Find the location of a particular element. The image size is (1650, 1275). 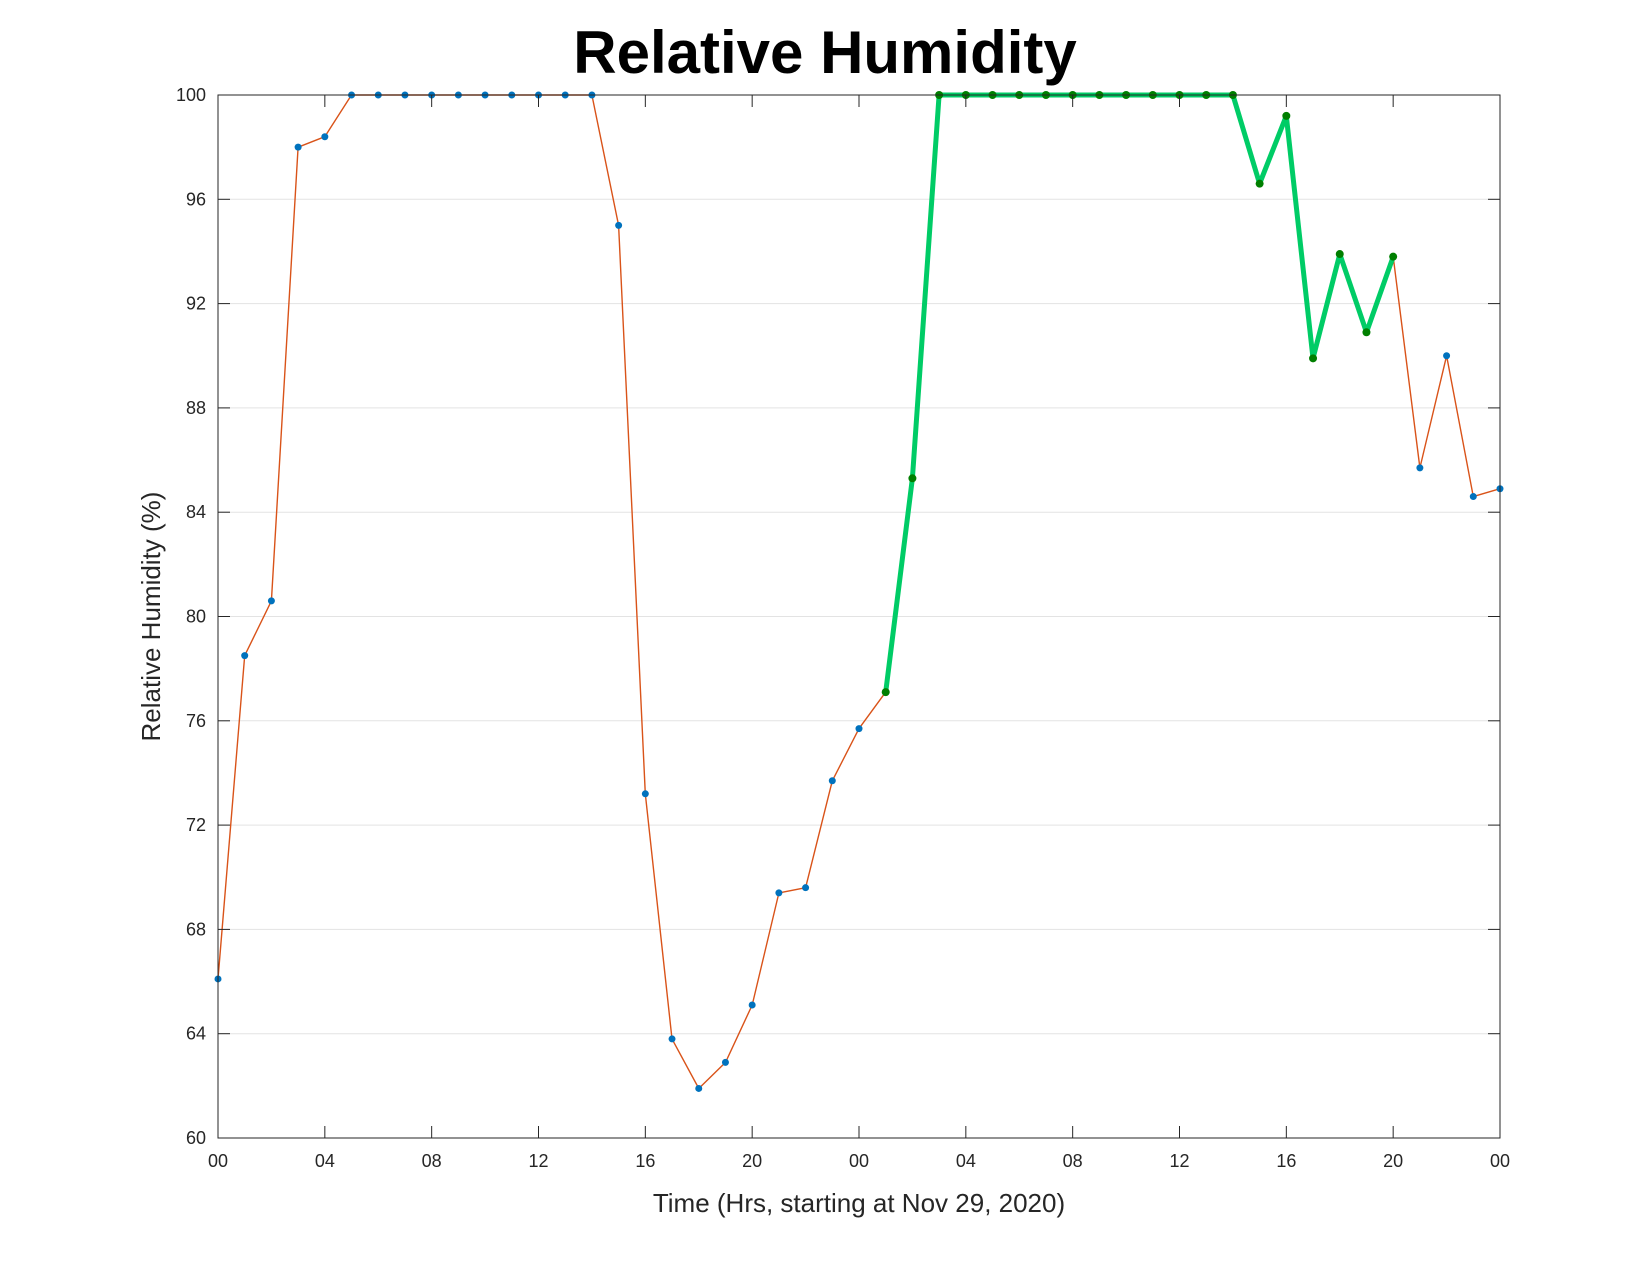

y-tick-label: 92 is located at coordinates (196, 304).